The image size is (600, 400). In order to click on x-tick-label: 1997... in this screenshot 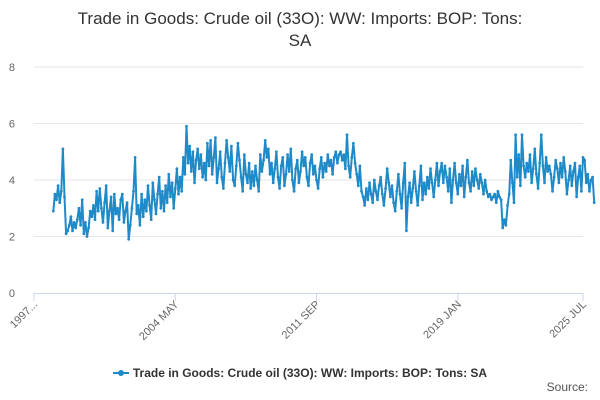, I will do `click(24, 315)`.